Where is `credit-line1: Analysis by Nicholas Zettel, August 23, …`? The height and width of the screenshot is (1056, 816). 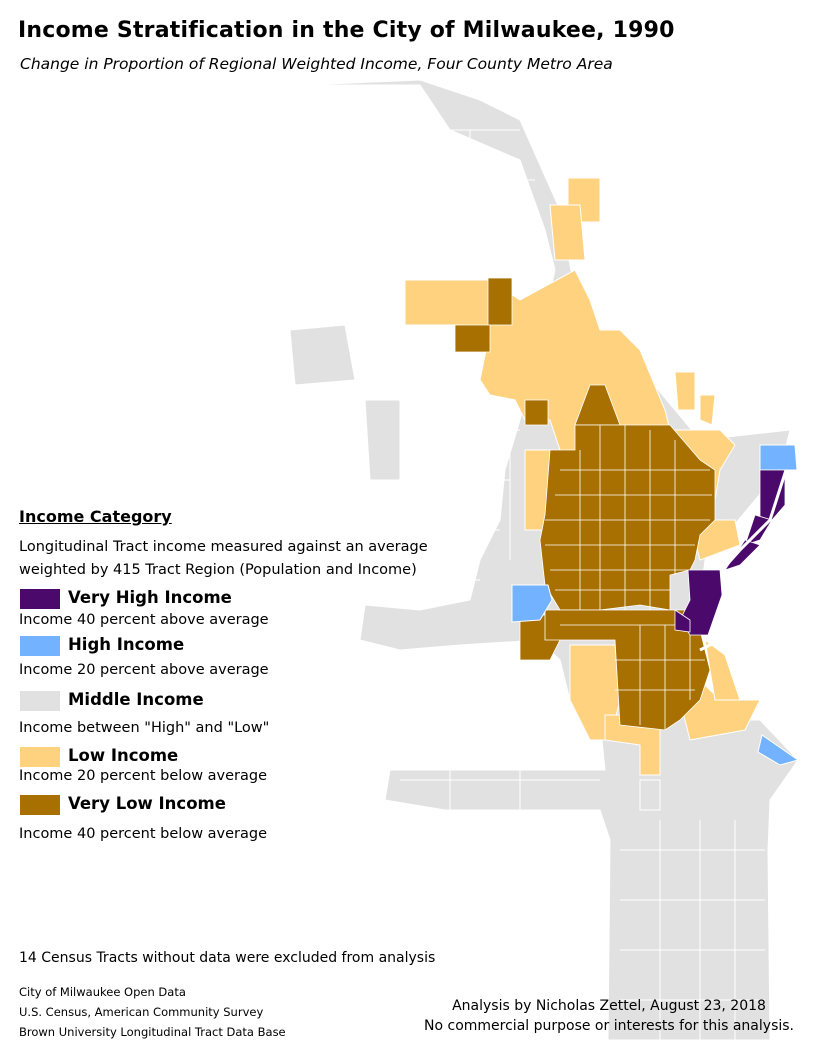 credit-line1: Analysis by Nicholas Zettel, August 23, … is located at coordinates (609, 1006).